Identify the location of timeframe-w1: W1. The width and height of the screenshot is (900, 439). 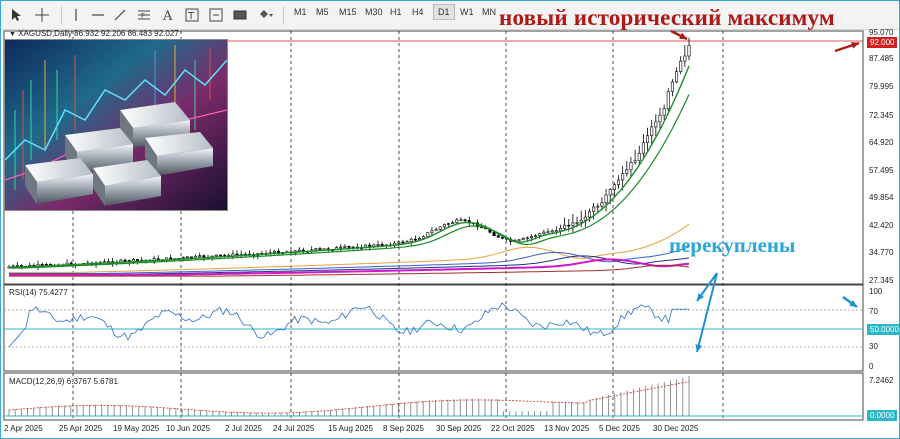
(467, 12).